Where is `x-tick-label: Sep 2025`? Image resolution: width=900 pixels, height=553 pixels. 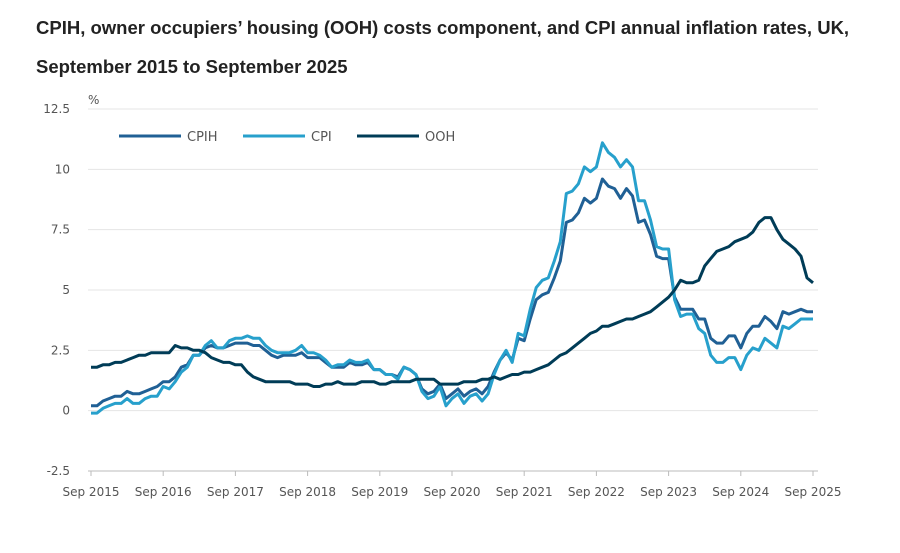 x-tick-label: Sep 2025 is located at coordinates (813, 492).